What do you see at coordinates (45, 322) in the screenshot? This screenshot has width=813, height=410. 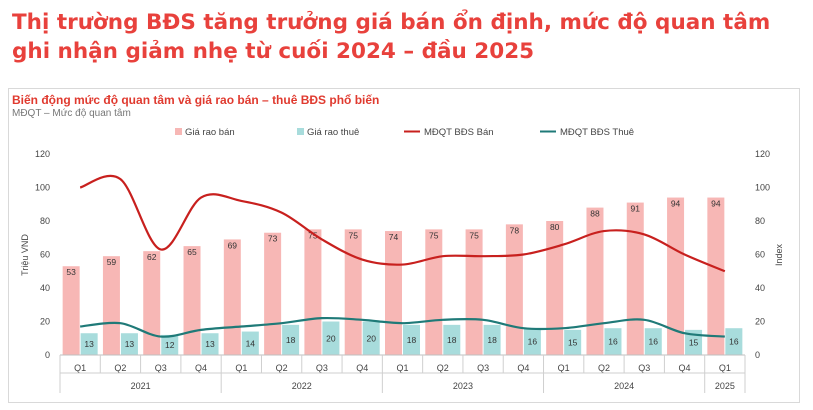 I see `y-tick-label: 20` at bounding box center [45, 322].